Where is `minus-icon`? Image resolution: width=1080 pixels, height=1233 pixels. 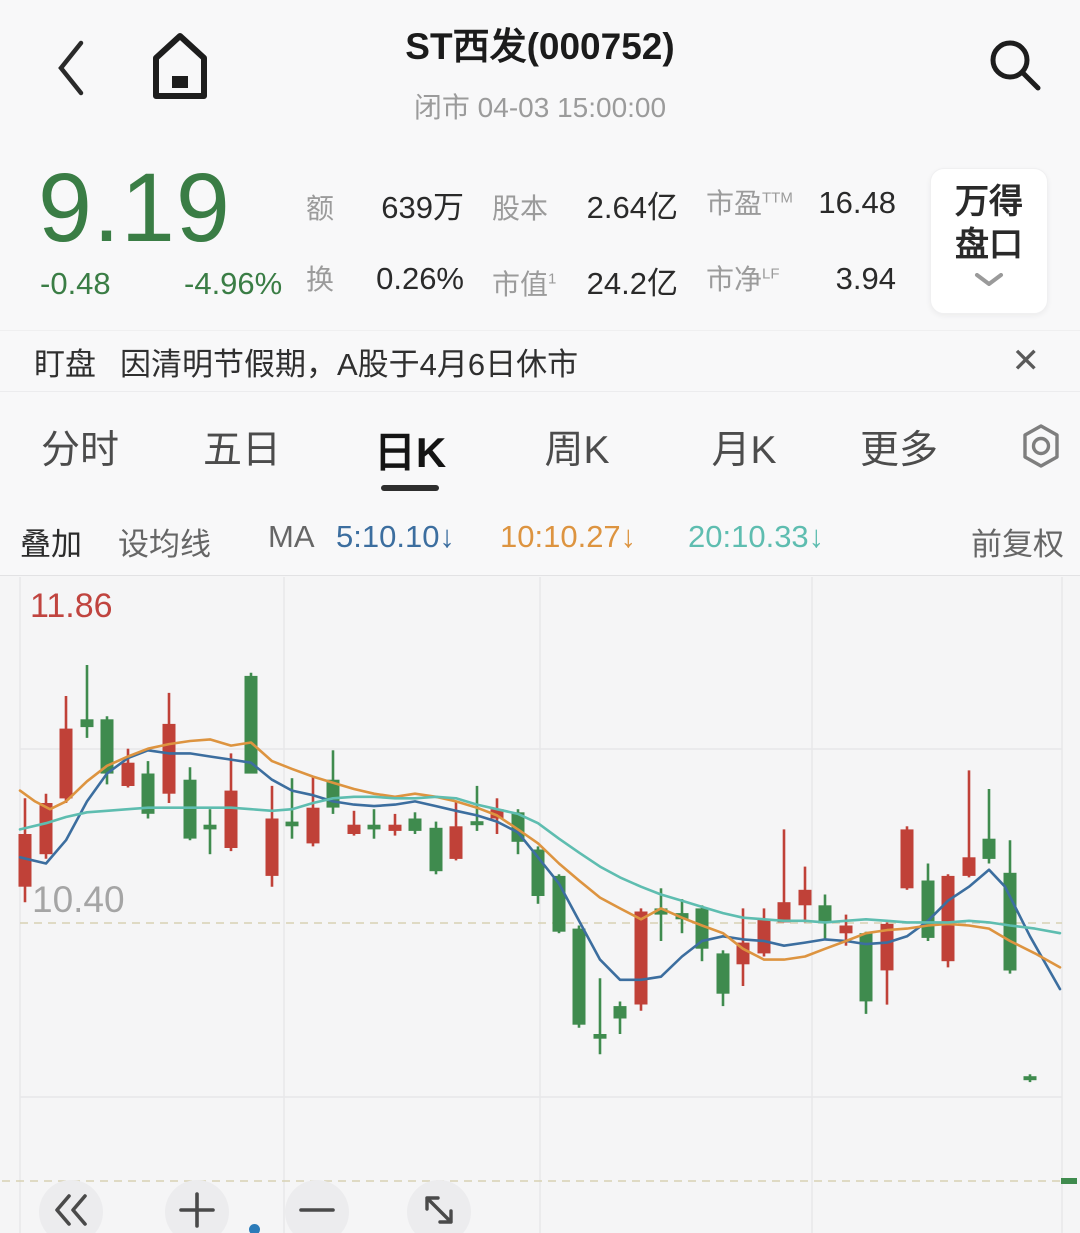 minus-icon is located at coordinates (317, 1212).